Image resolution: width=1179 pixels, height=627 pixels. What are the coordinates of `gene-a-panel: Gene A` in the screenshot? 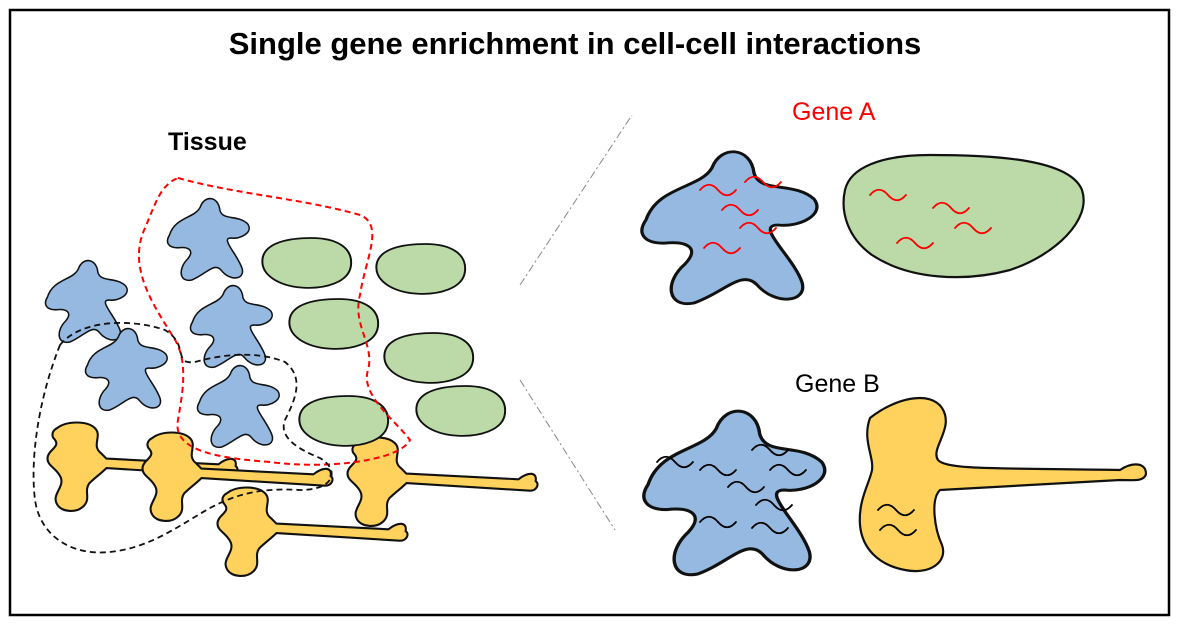 It's located at (862, 202).